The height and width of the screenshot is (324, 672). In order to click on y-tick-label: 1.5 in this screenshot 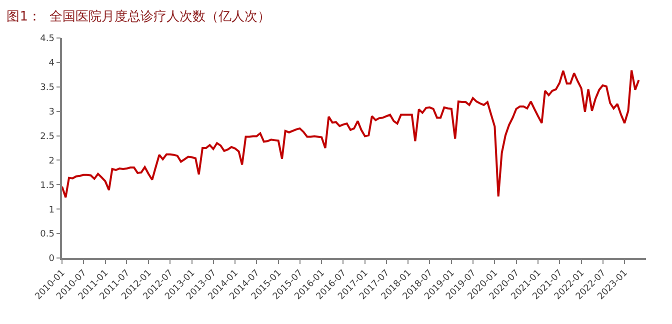, I will do `click(47, 185)`.